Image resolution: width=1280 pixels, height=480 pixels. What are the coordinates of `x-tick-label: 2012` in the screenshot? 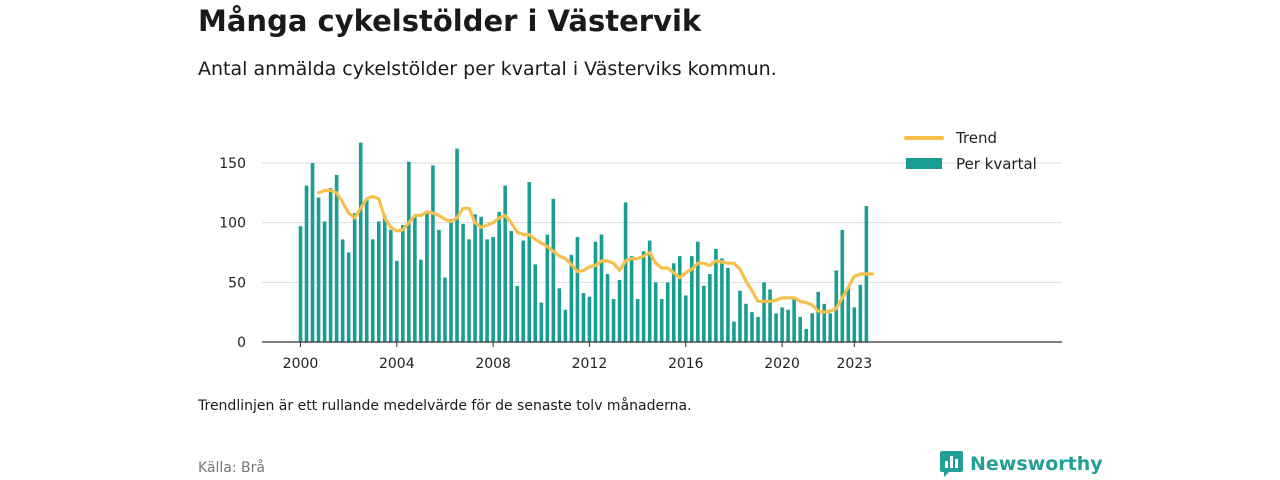 It's located at (590, 364).